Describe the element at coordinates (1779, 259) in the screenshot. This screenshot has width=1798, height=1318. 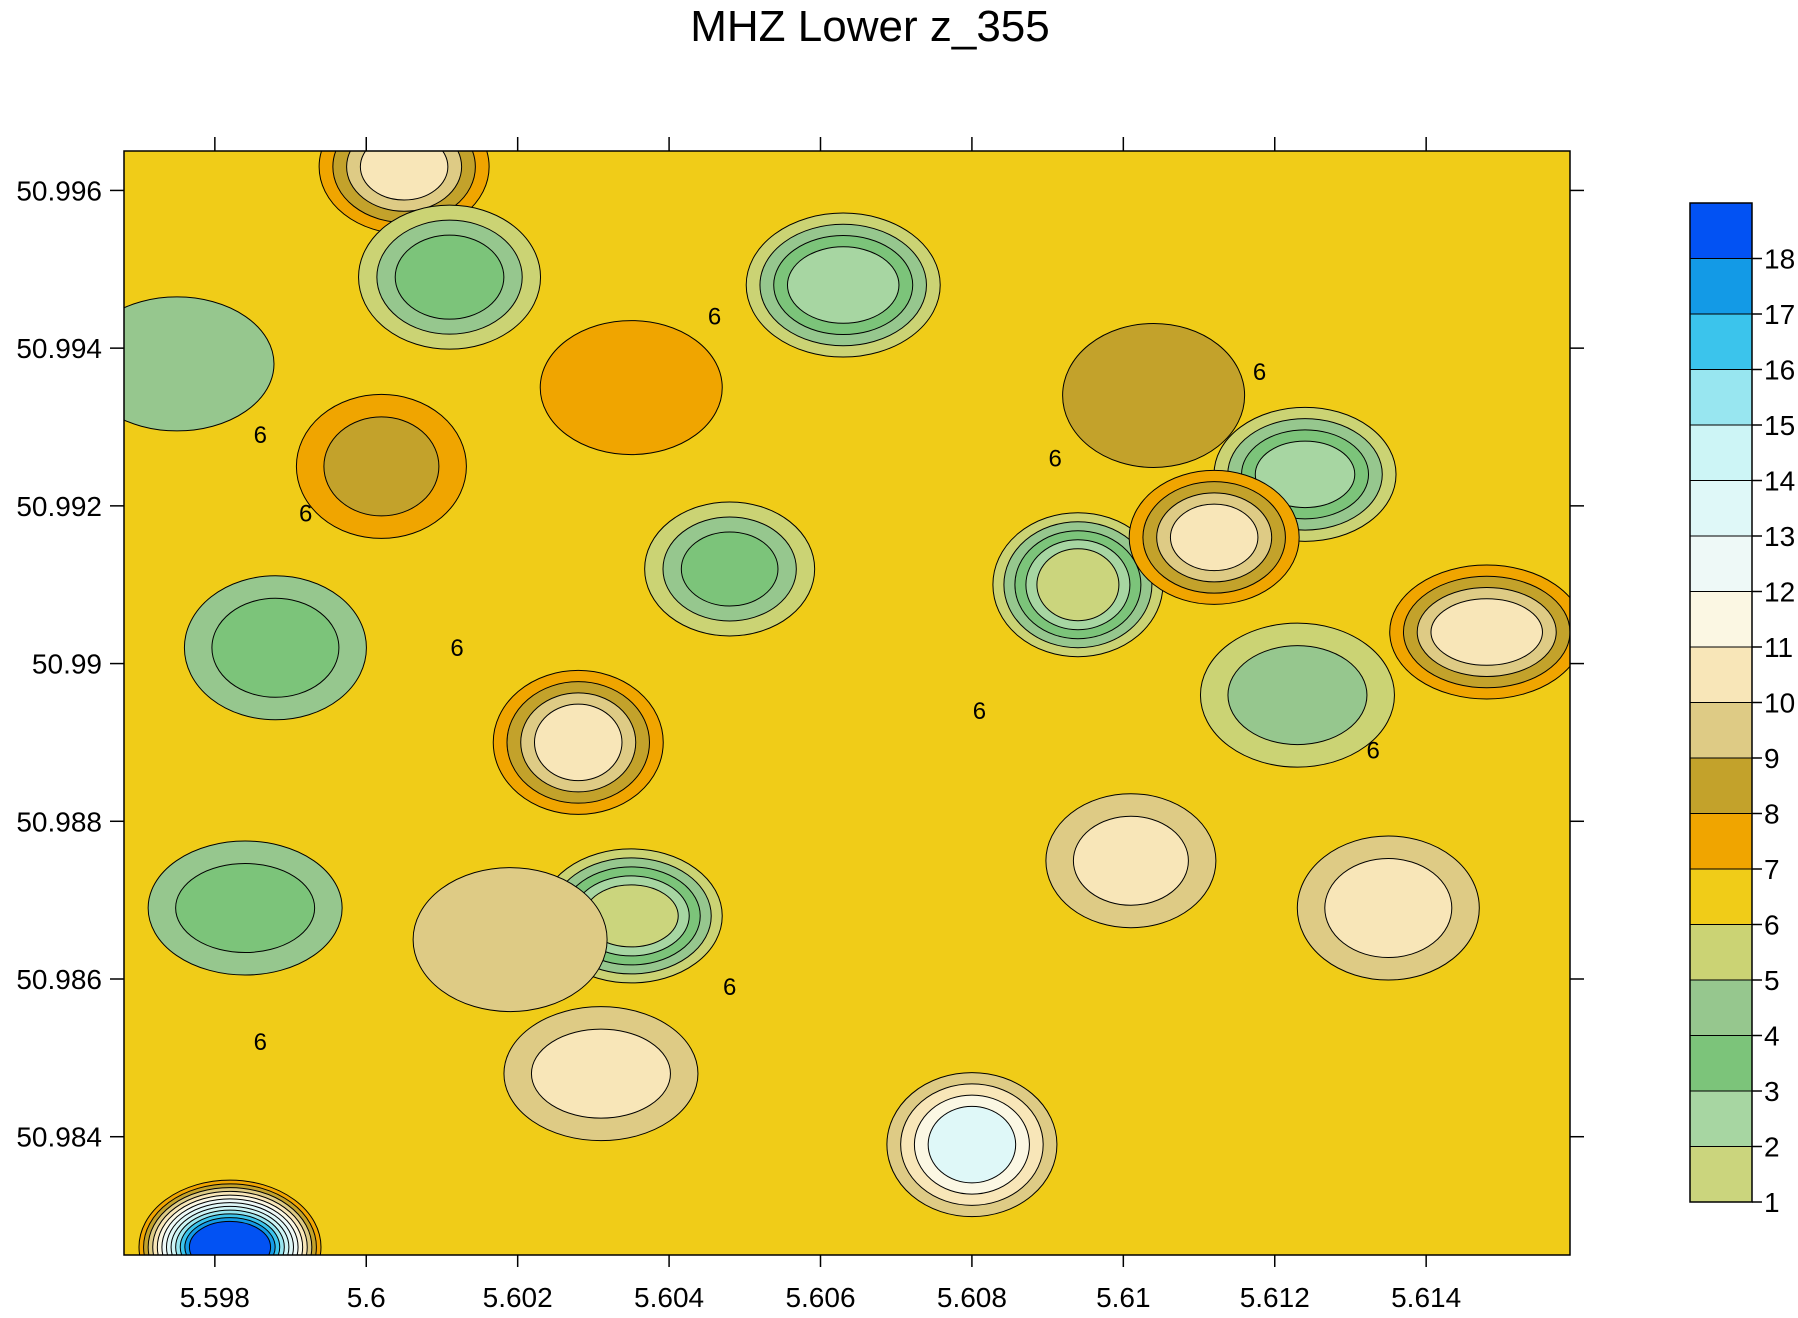
I see `colorbar-label: 18` at that location.